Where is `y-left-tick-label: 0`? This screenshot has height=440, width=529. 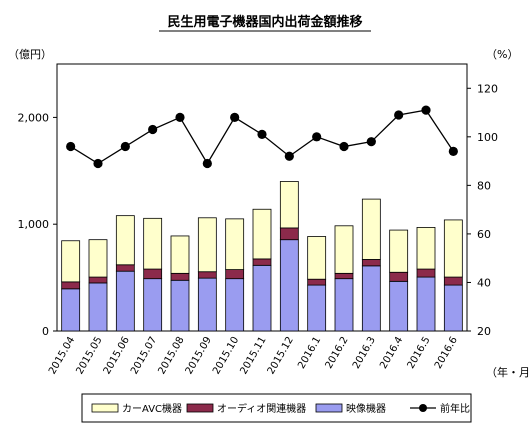 y-left-tick-label: 0 is located at coordinates (45, 331).